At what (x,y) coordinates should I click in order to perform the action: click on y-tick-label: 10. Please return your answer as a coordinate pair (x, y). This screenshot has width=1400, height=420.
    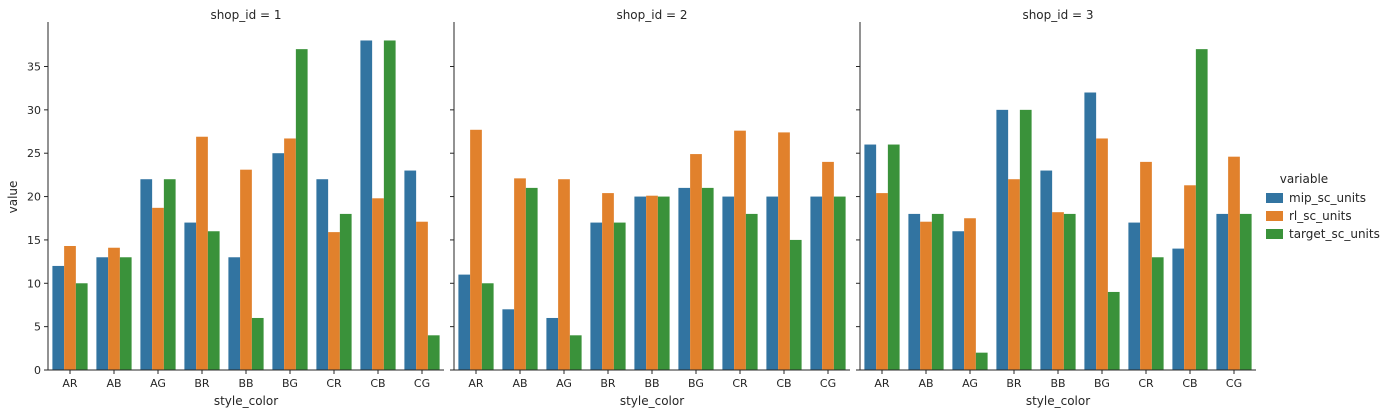
    Looking at the image, I should click on (34, 283).